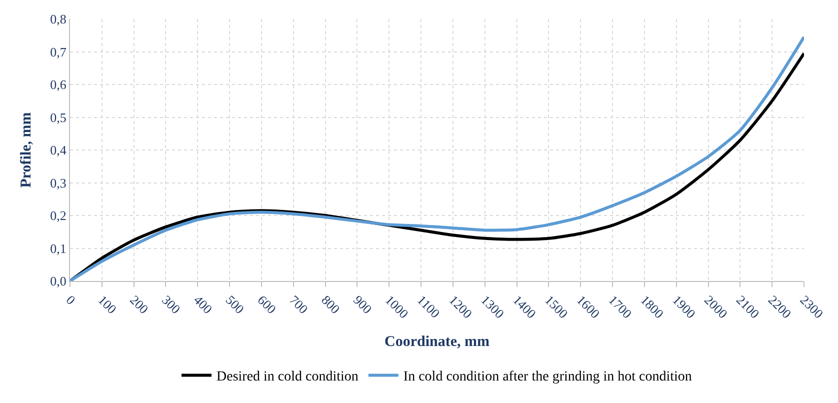 The height and width of the screenshot is (403, 838). Describe the element at coordinates (139, 304) in the screenshot. I see `x-tick-label: 200` at that location.